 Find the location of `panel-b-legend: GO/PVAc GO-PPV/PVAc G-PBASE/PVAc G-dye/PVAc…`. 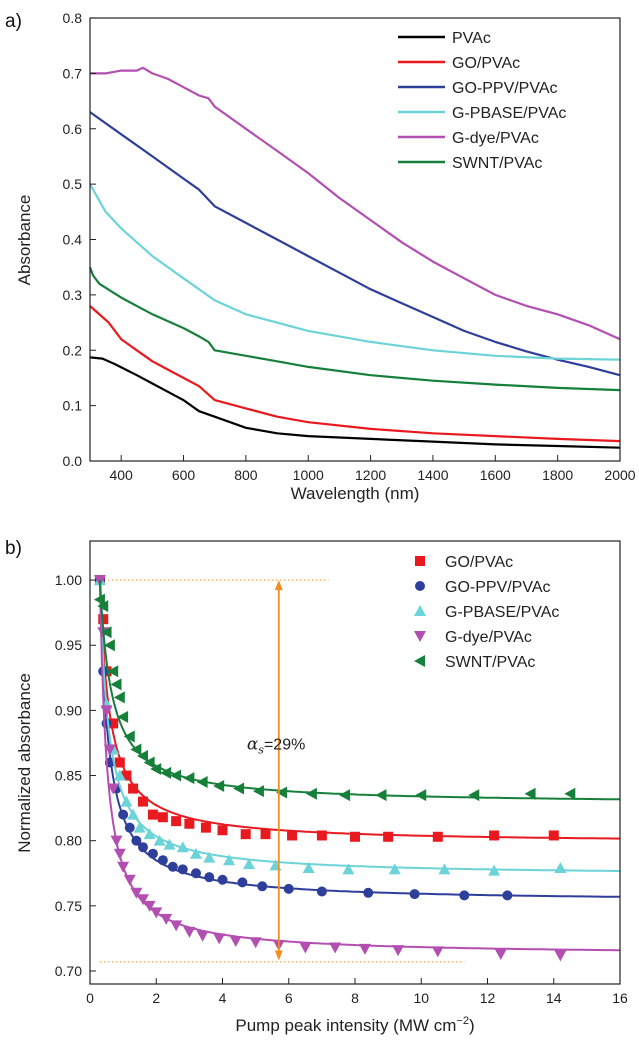

panel-b-legend: GO/PVAc GO-PPV/PVAc G-PBASE/PVAc G-dye/PVAc… is located at coordinates (486, 612).